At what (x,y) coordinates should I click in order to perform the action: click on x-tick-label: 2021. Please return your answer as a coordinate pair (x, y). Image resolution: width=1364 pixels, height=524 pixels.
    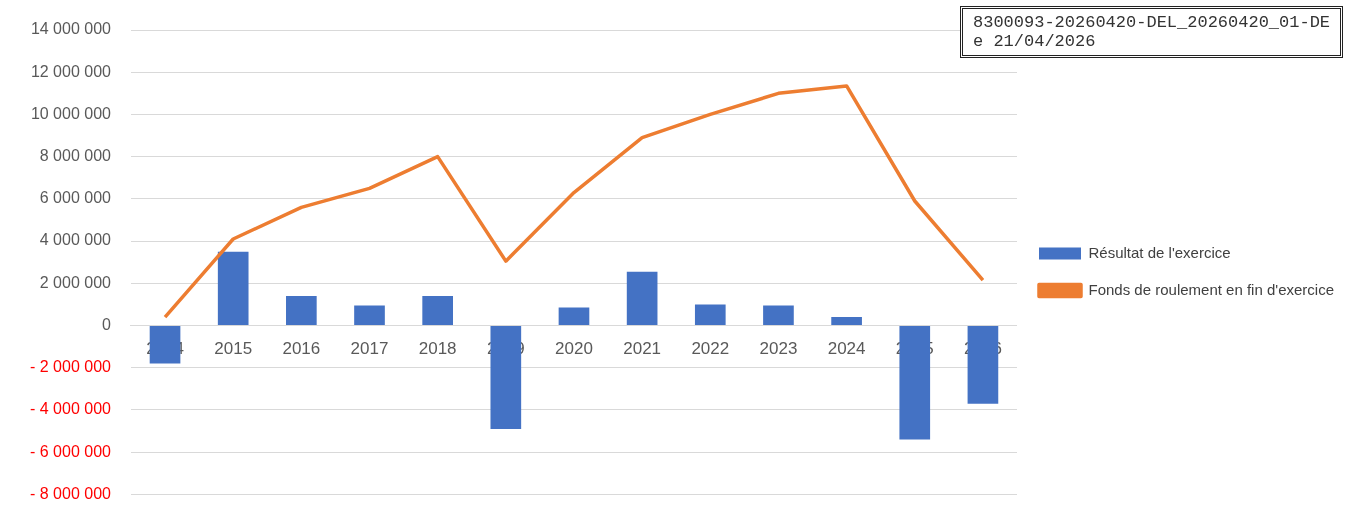
    Looking at the image, I should click on (642, 349).